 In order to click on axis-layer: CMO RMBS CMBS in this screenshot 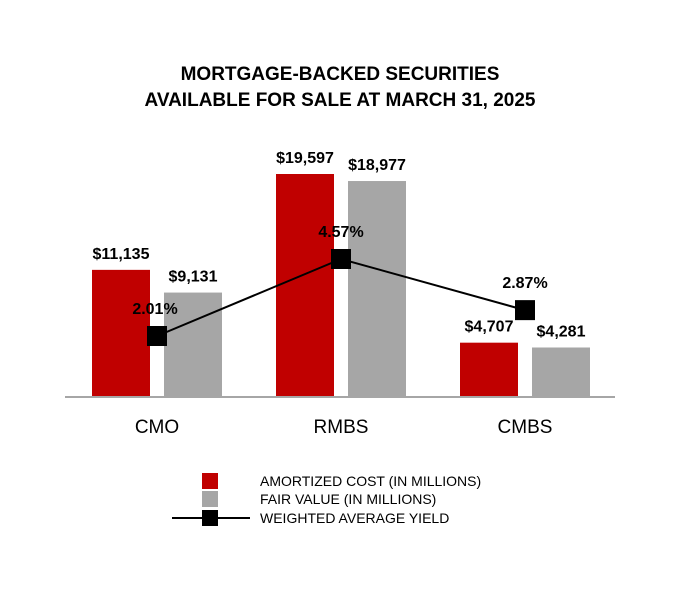, I will do `click(340, 417)`.